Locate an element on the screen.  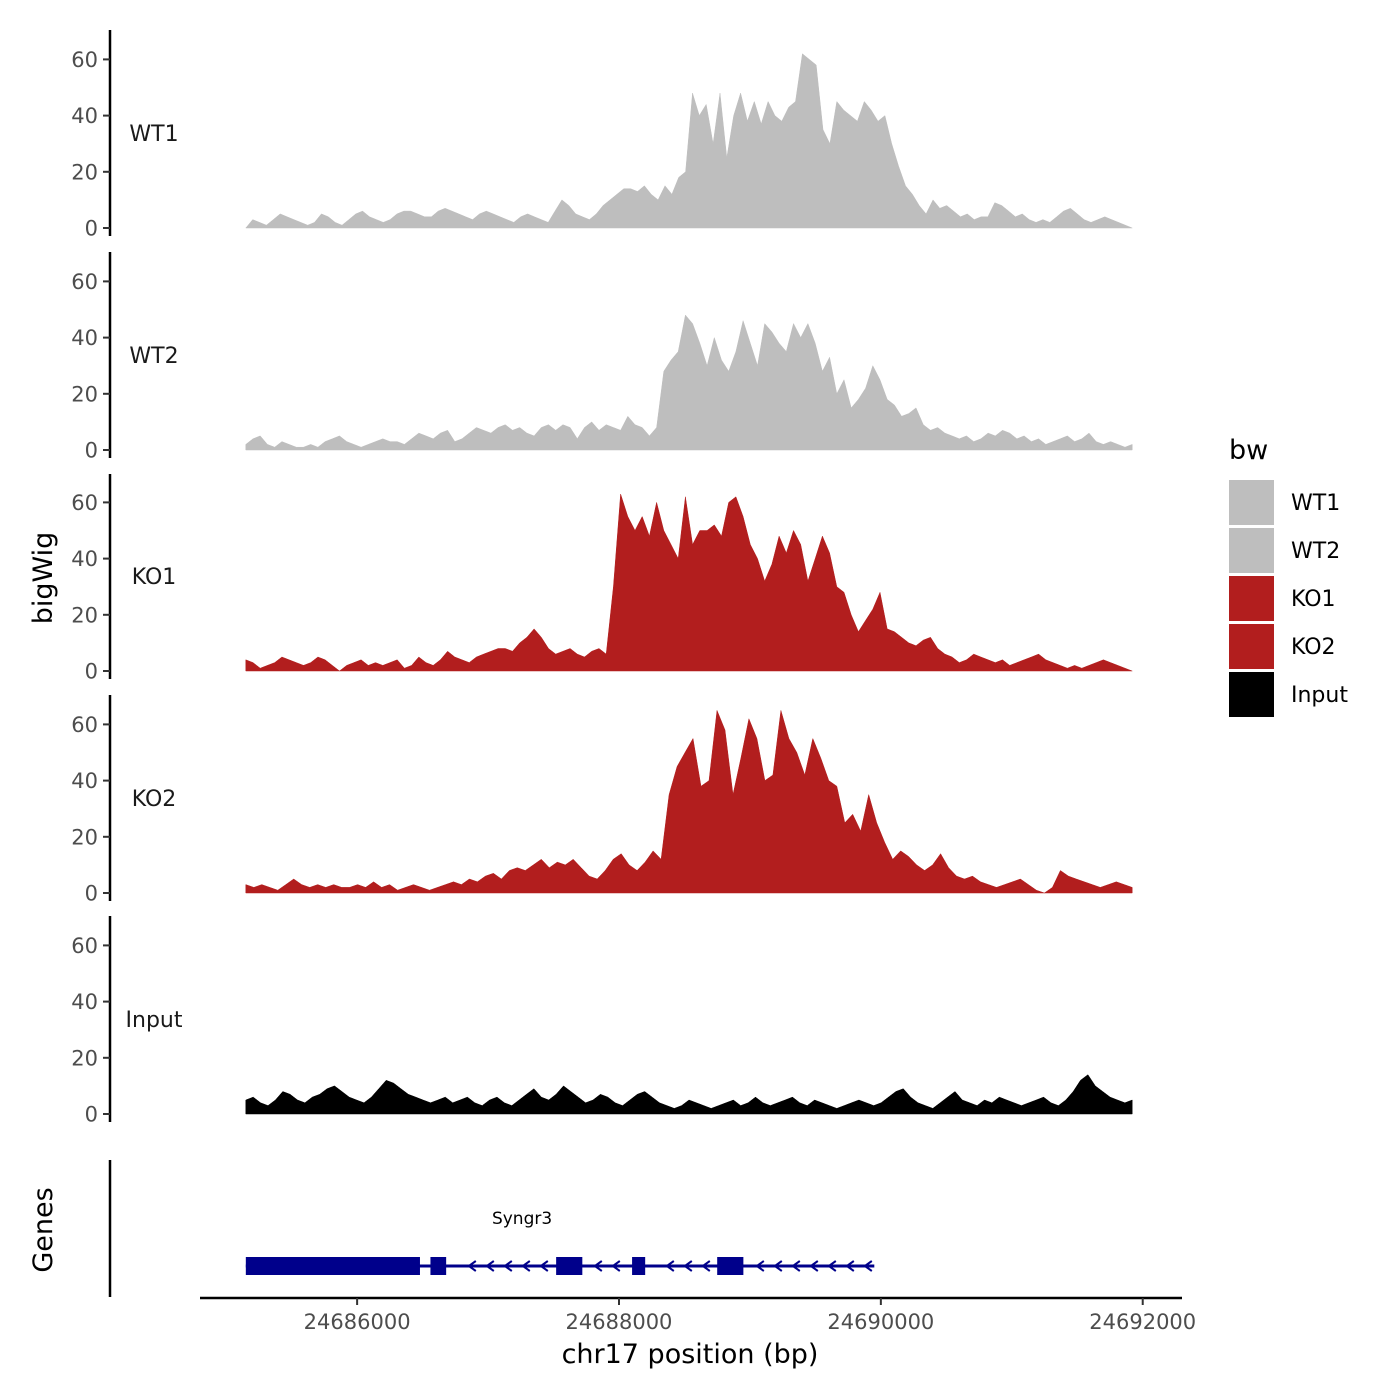
track-input: 0 20 40 60 Input is located at coordinates (602, 1021).